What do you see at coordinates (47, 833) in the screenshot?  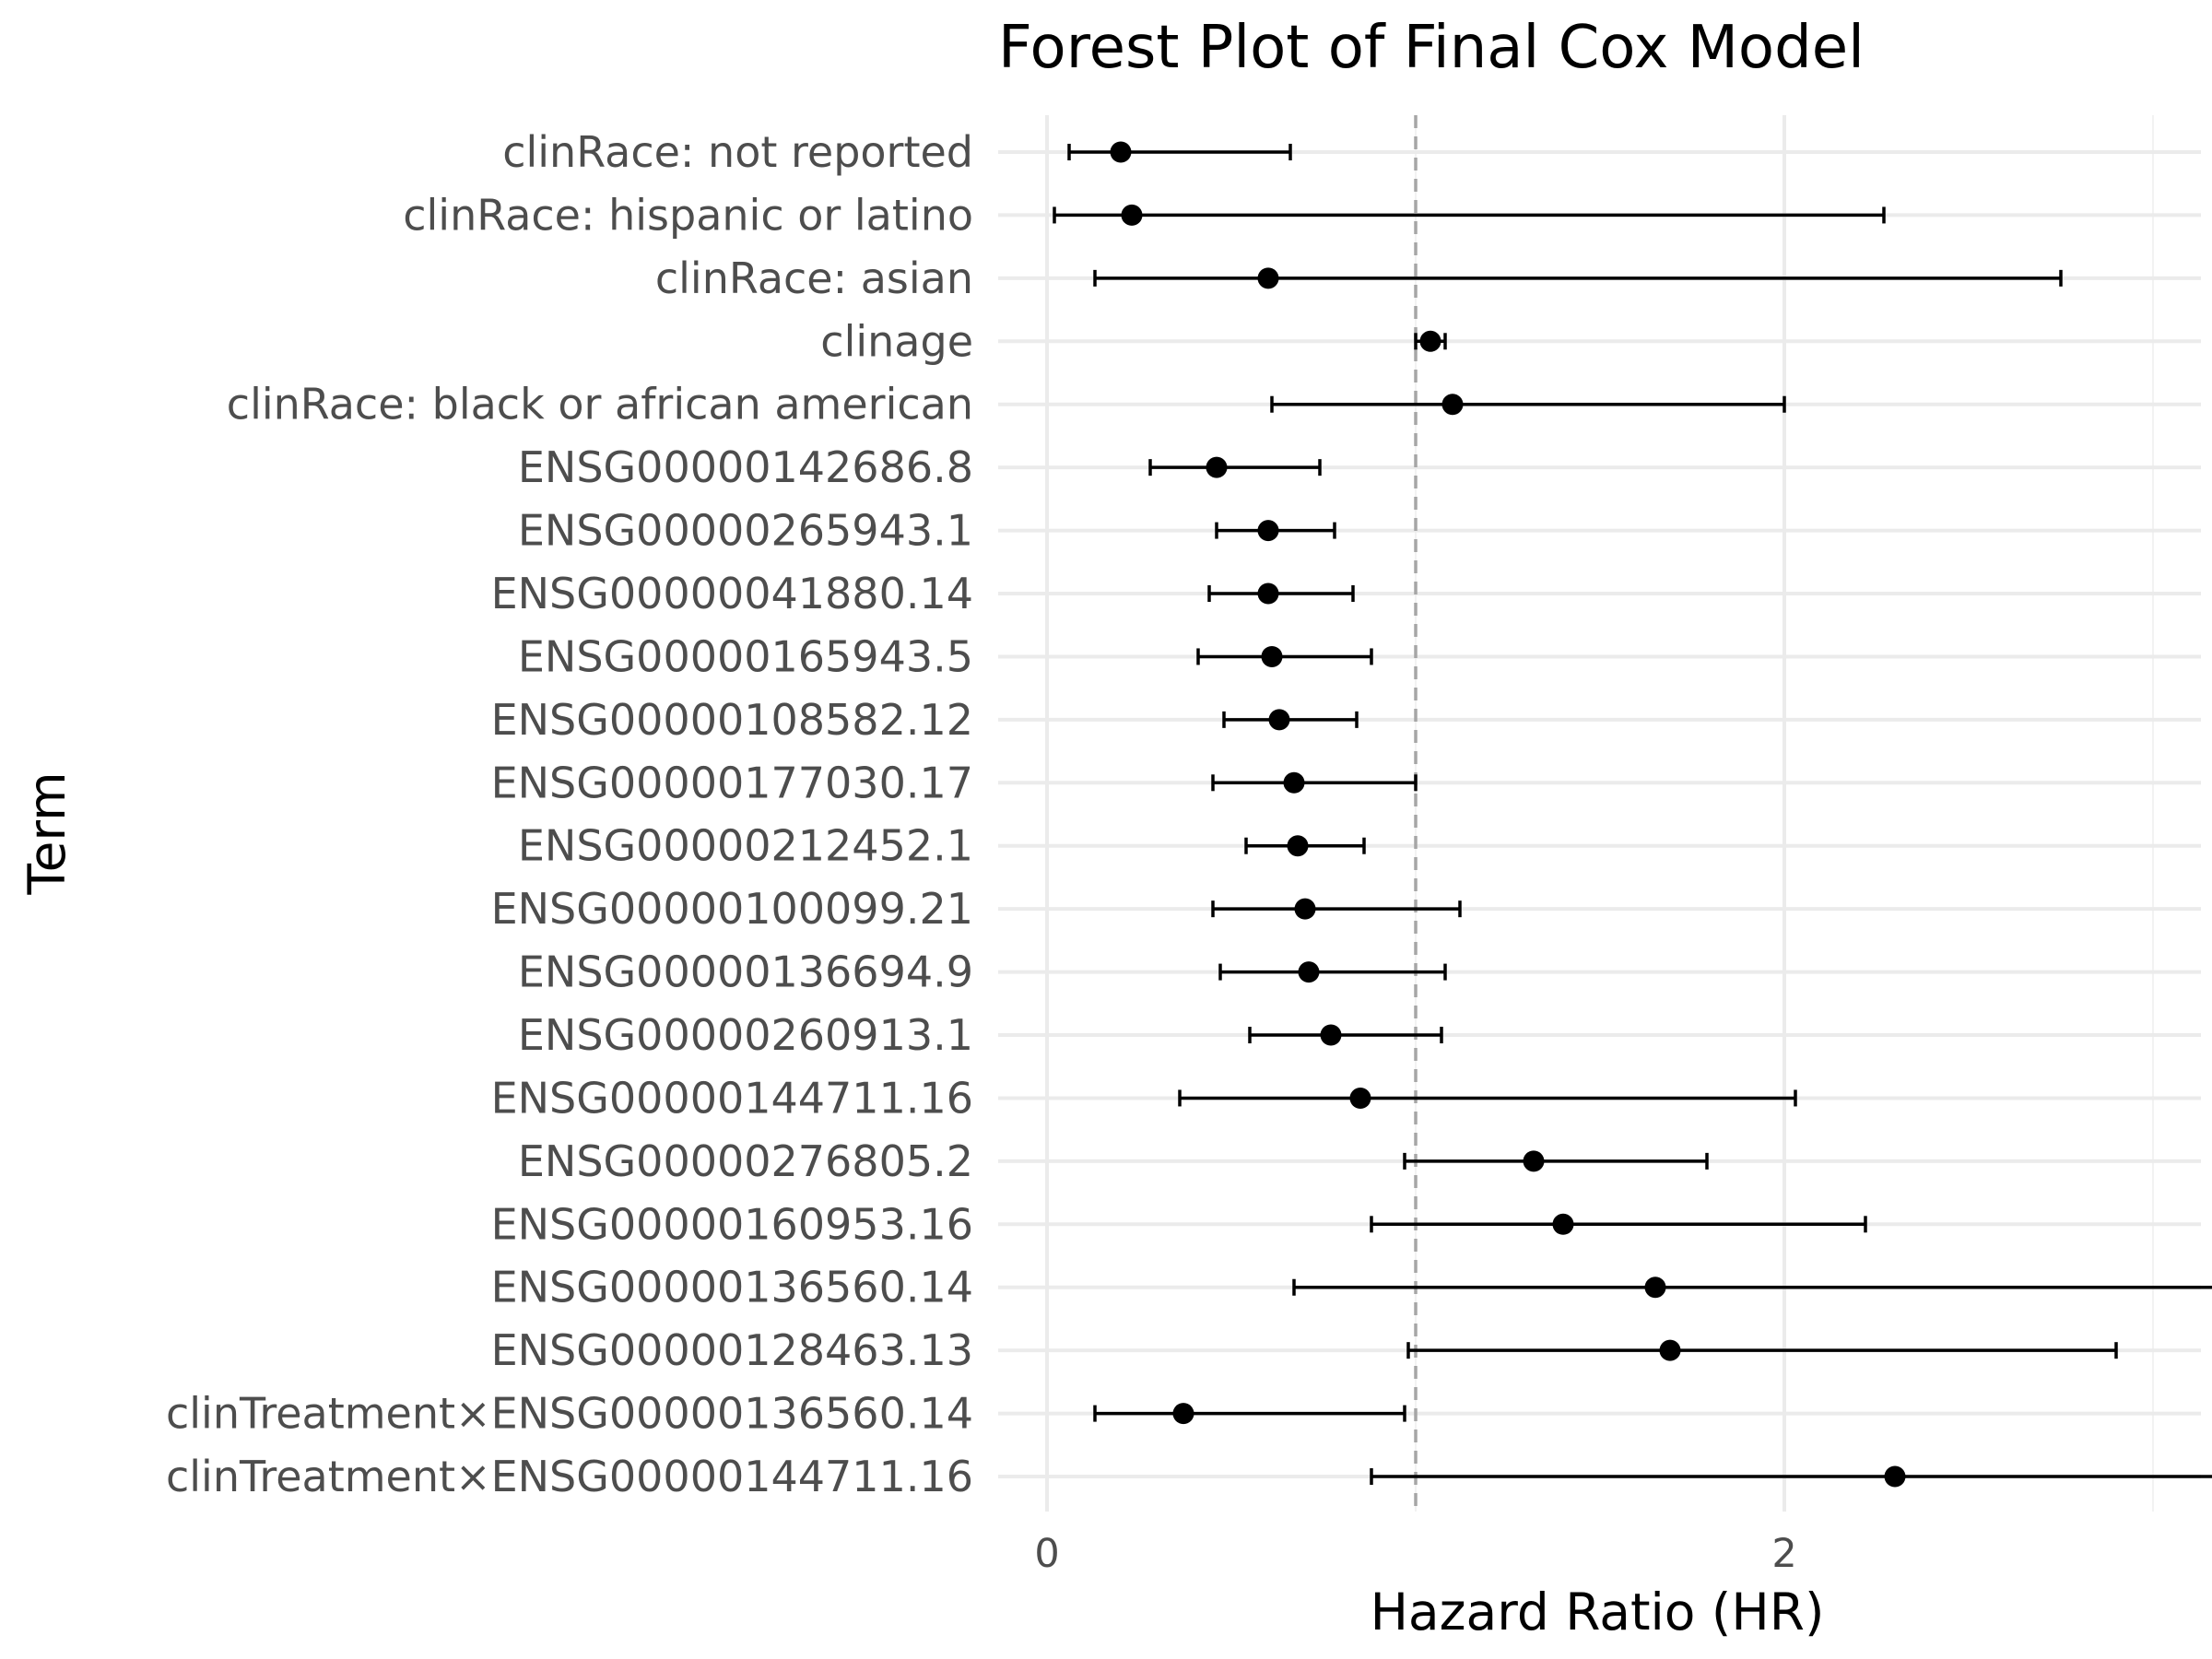 I see `y-axis-title: Term` at bounding box center [47, 833].